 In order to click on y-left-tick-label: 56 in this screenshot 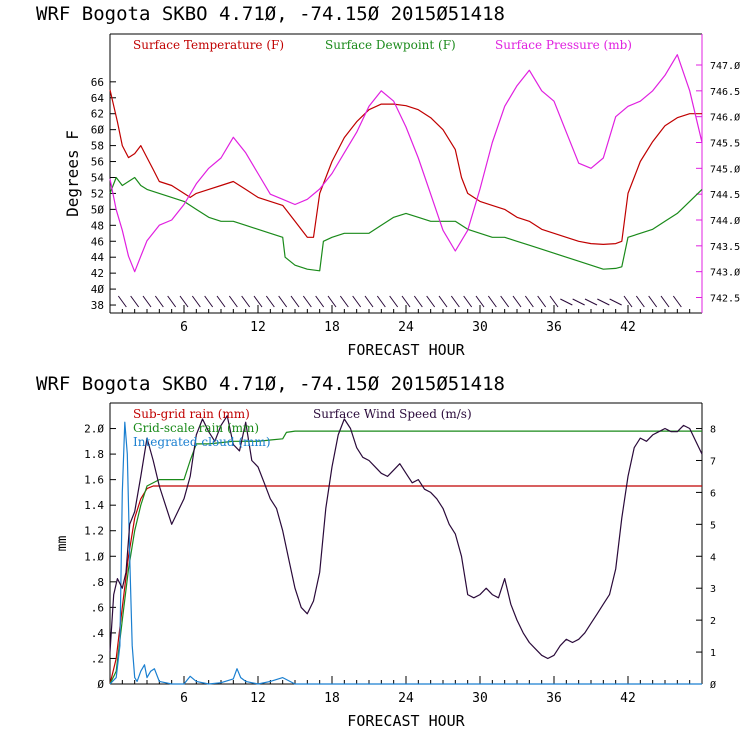, I will do `click(97, 162)`.